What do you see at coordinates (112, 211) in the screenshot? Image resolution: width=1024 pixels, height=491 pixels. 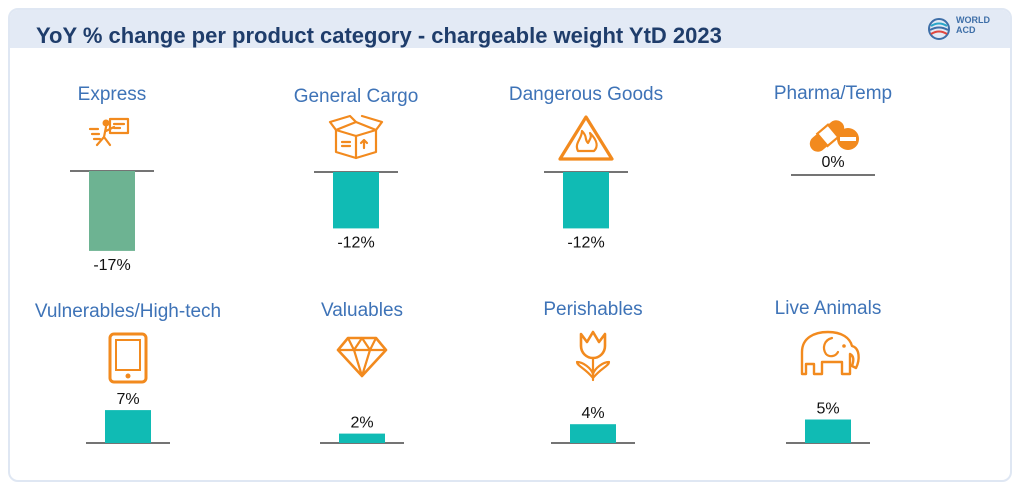 I see `bar-express` at bounding box center [112, 211].